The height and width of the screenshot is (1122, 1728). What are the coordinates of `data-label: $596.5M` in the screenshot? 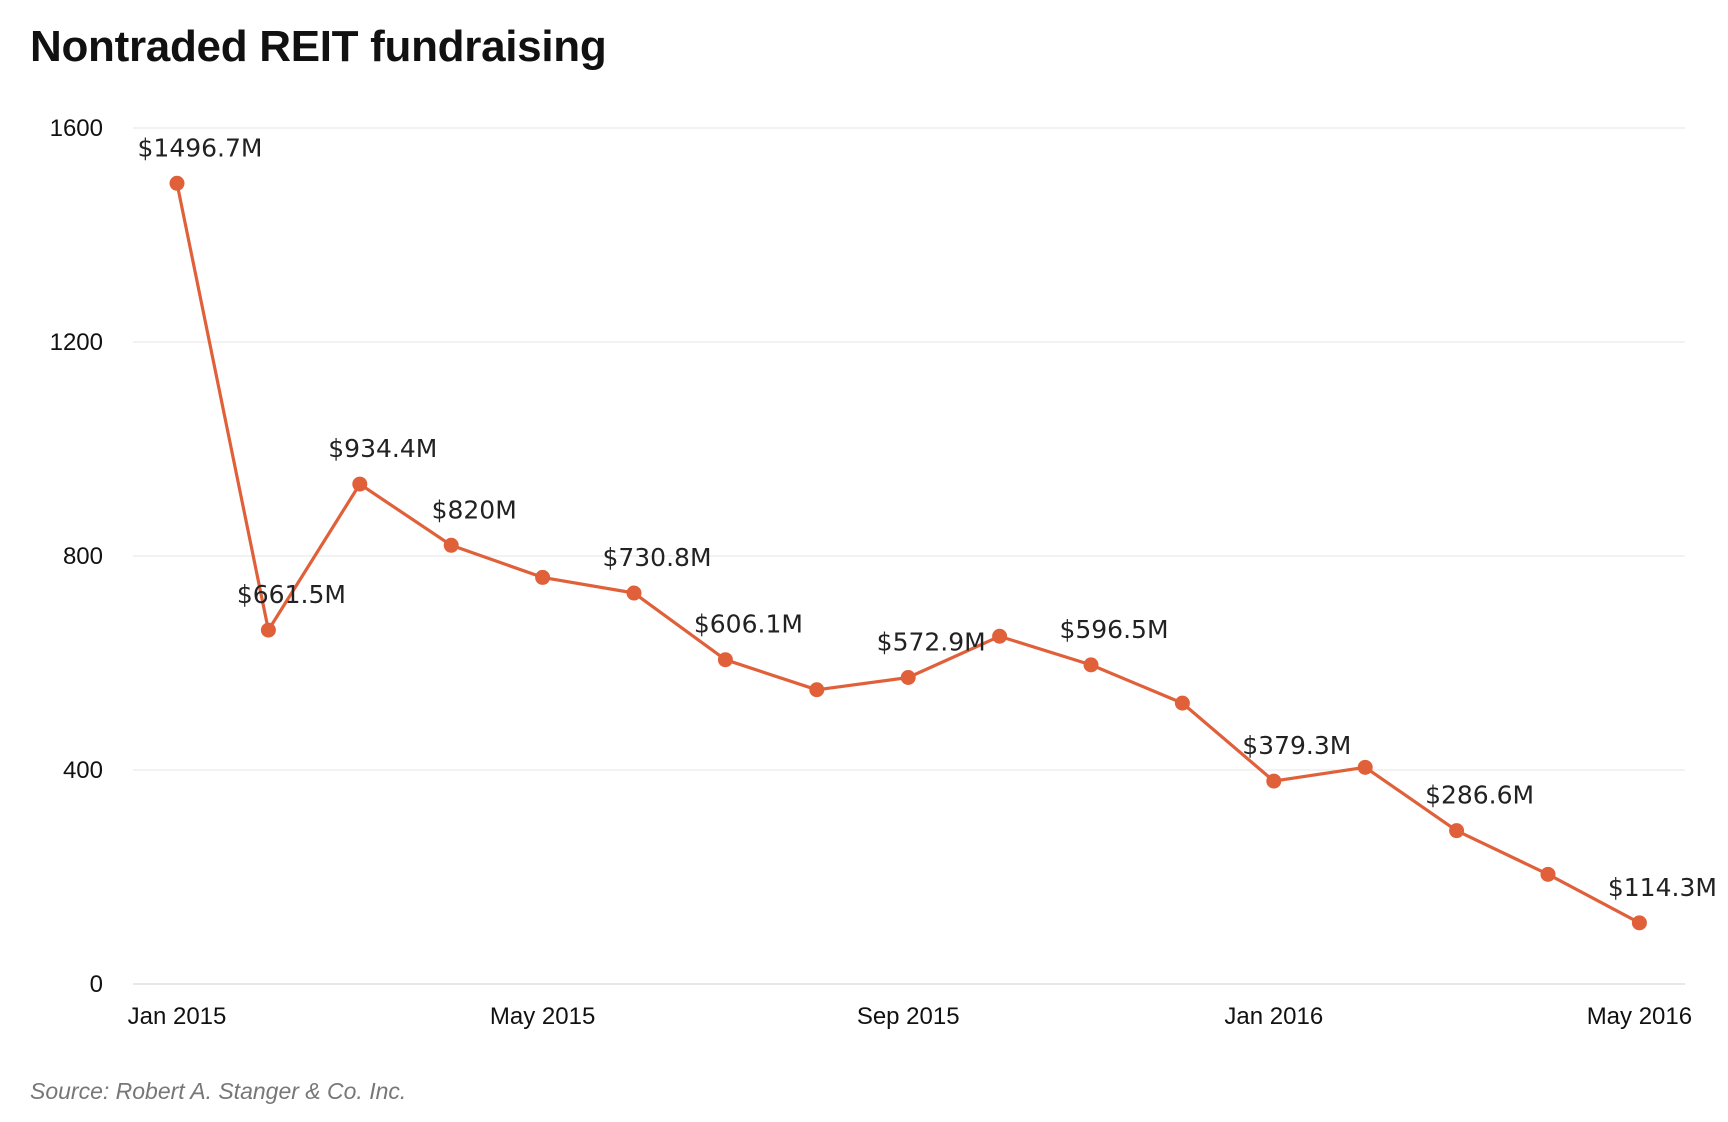 It's located at (1113, 629).